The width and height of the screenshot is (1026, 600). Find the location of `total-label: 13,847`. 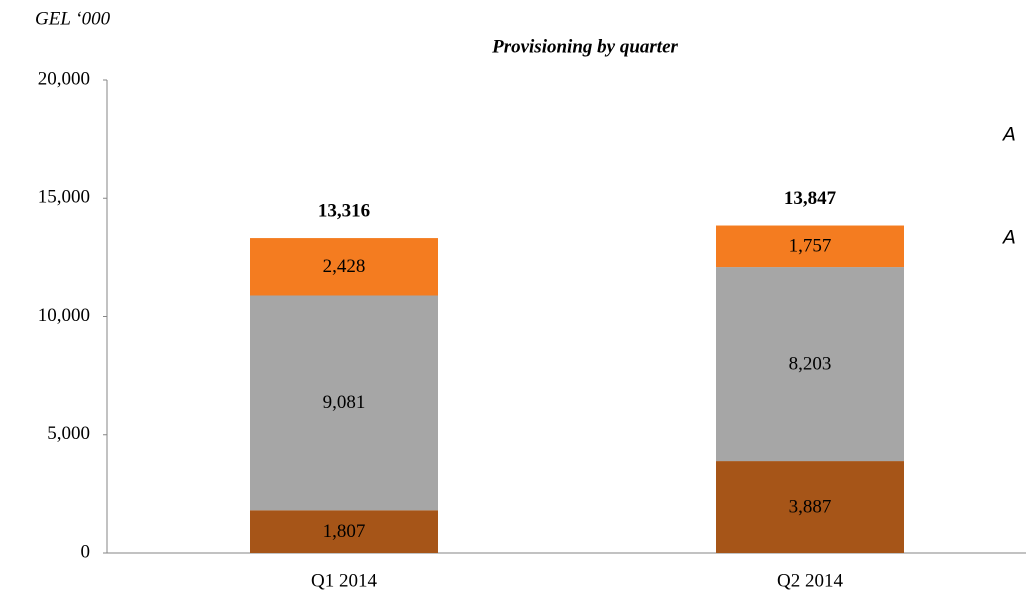

total-label: 13,847 is located at coordinates (810, 198).